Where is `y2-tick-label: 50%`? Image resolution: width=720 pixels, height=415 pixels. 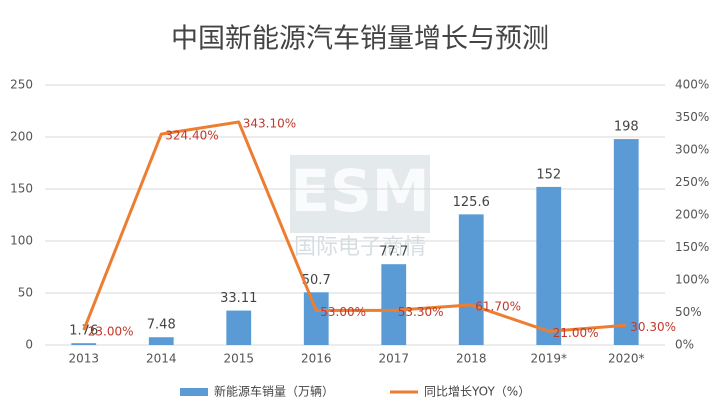
y2-tick-label: 50% is located at coordinates (688, 312).